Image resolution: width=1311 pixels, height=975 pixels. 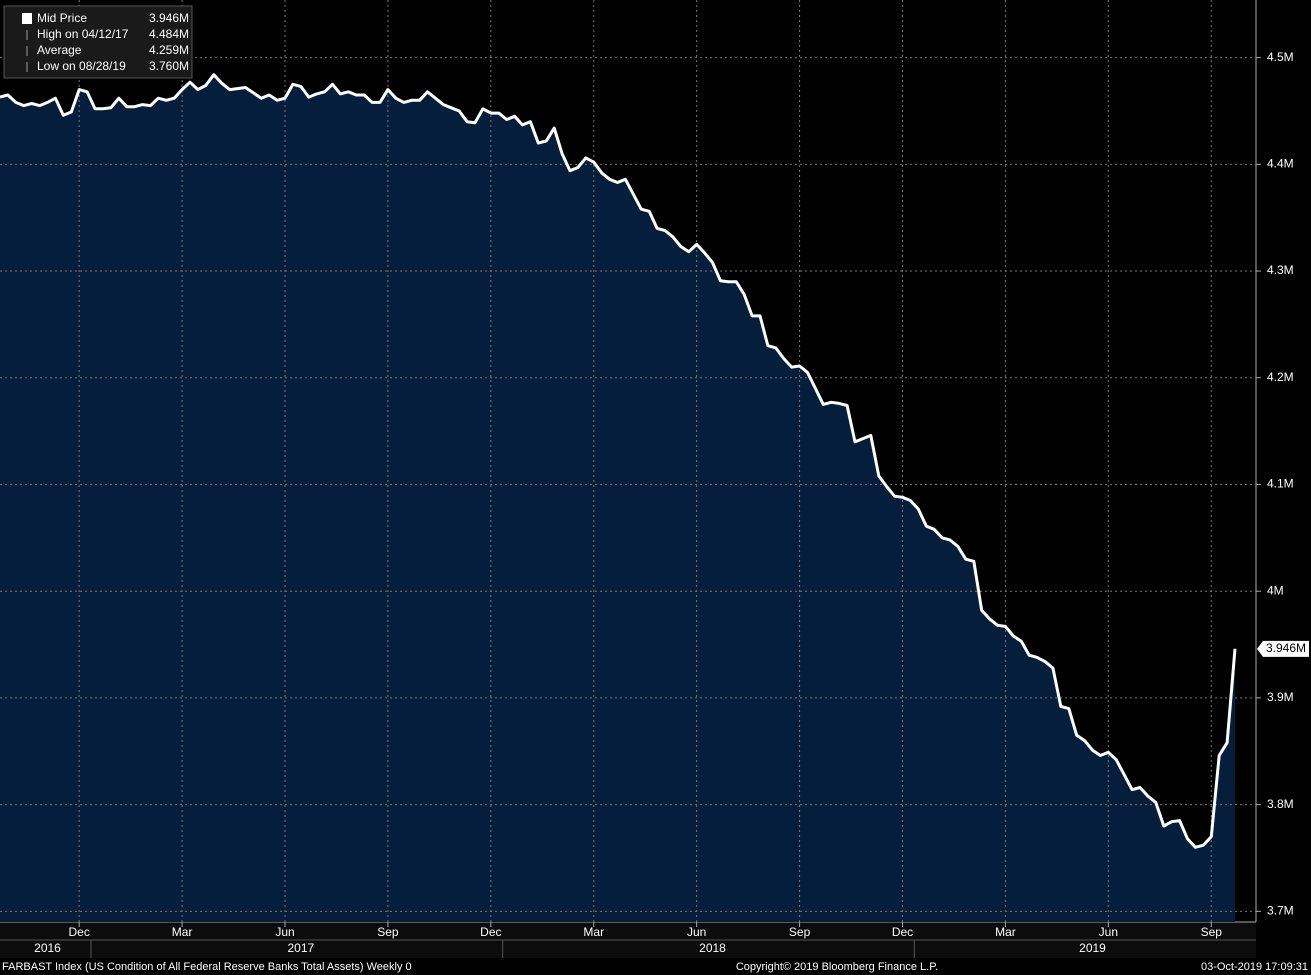 What do you see at coordinates (1286, 648) in the screenshot?
I see `last-value-label: 3.946M` at bounding box center [1286, 648].